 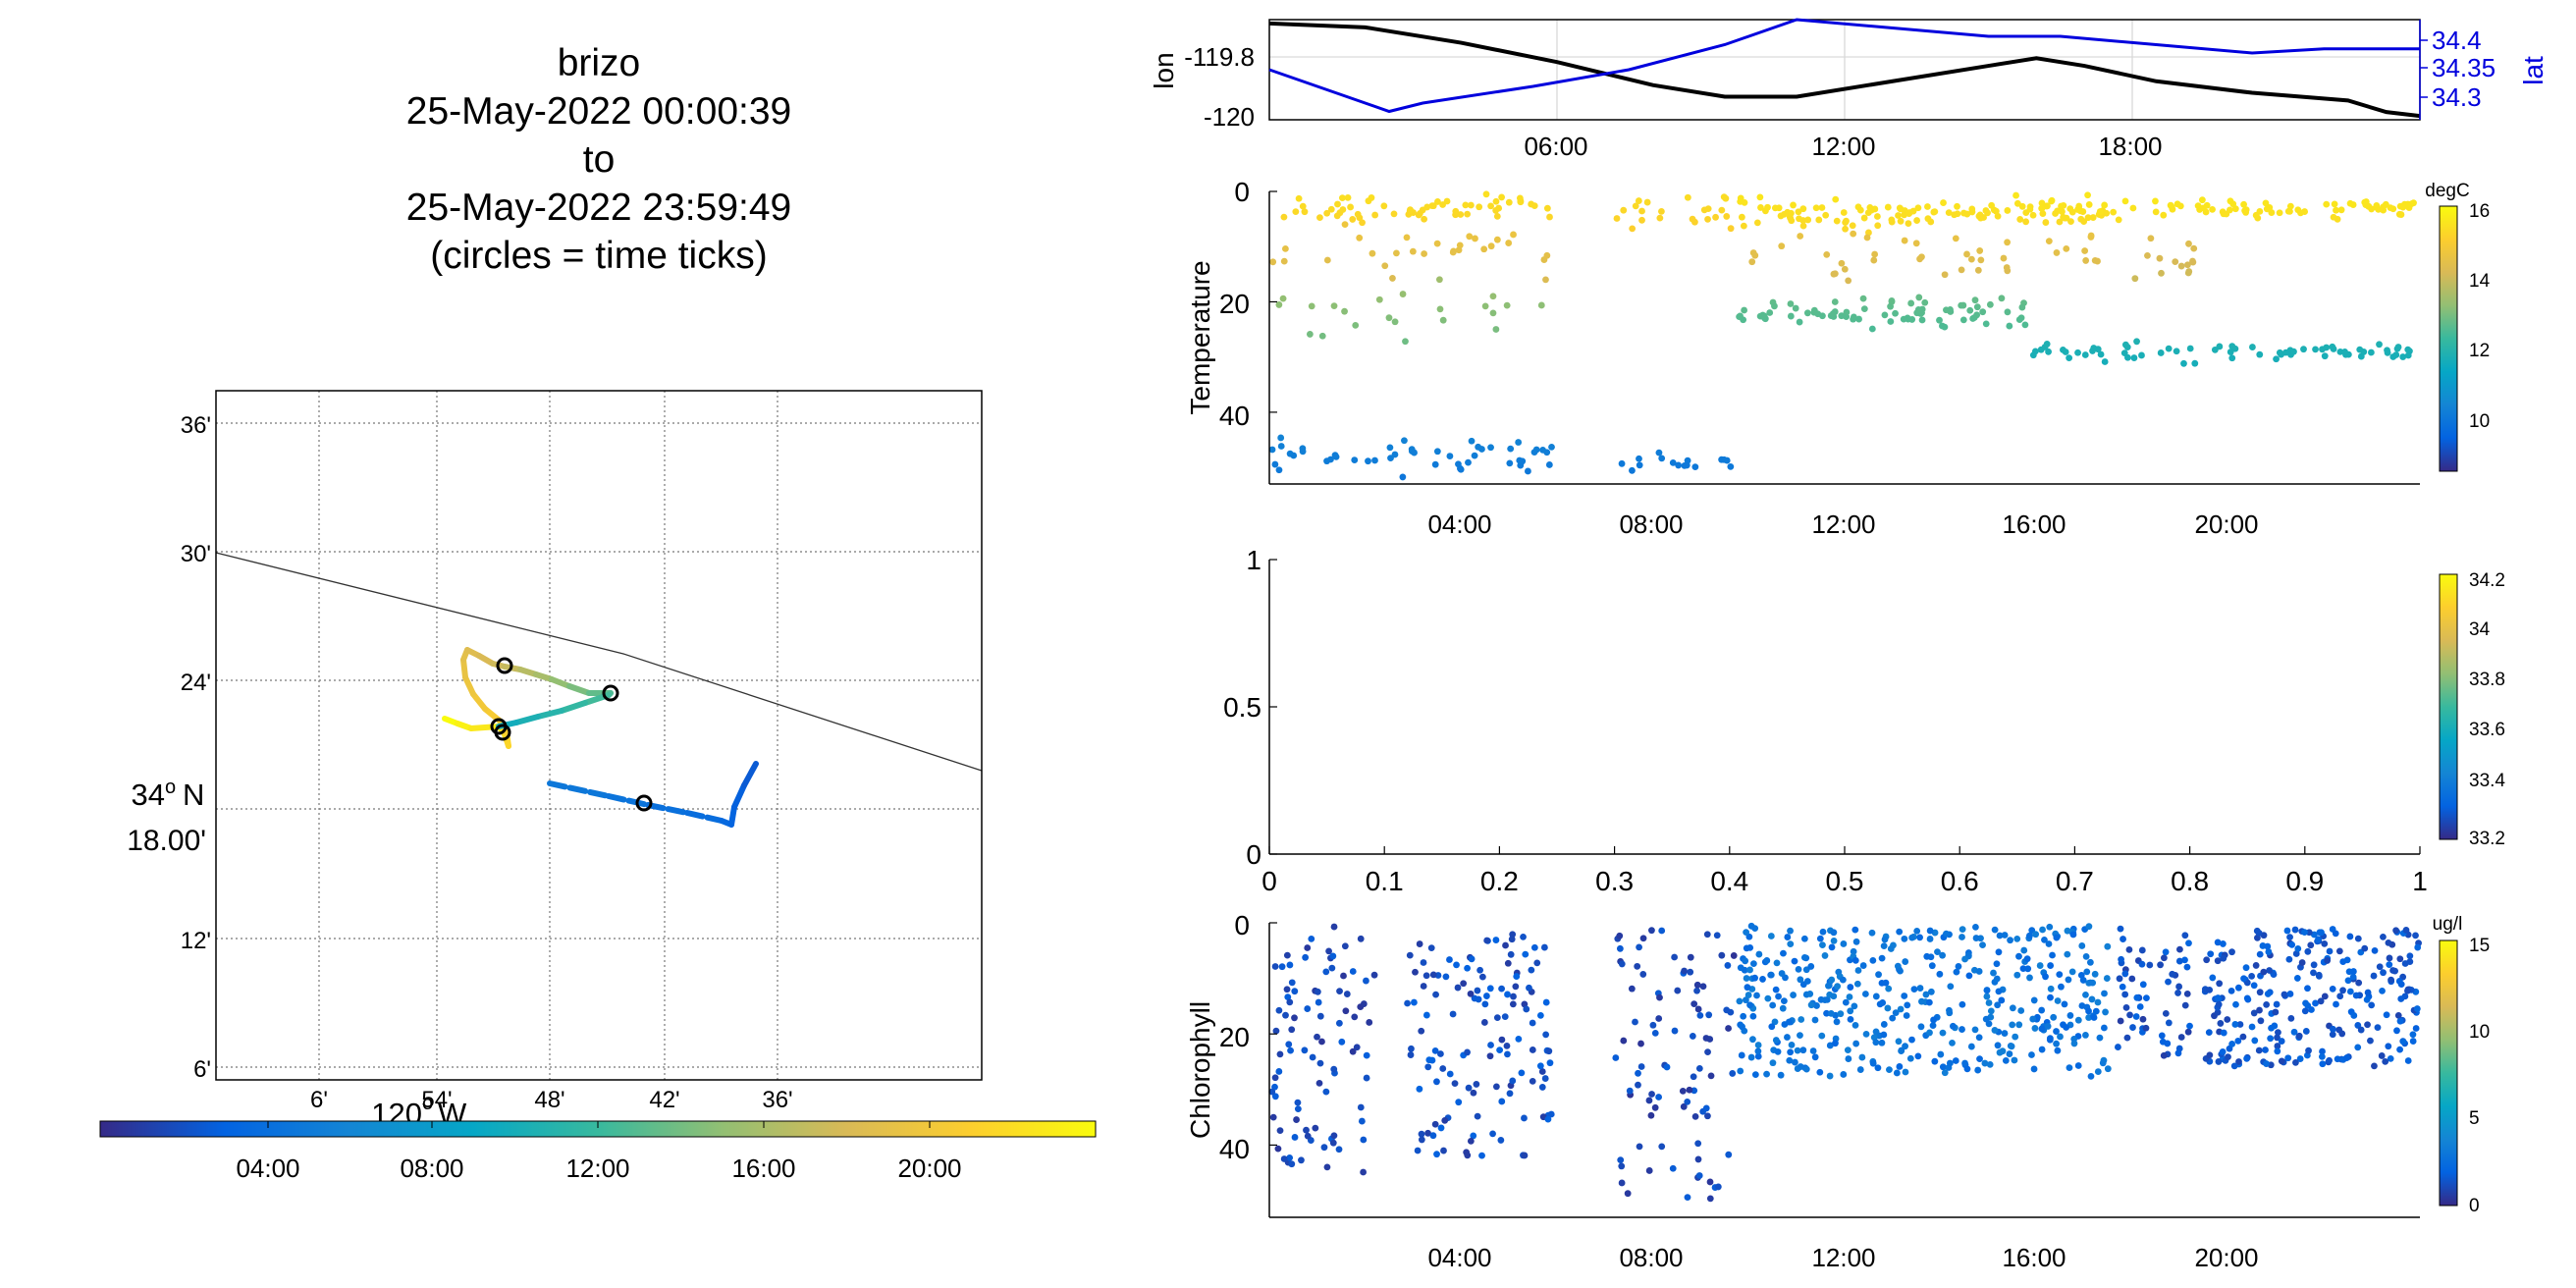 I want to click on map-lon-tick-label-2: 48', so click(x=549, y=1100).